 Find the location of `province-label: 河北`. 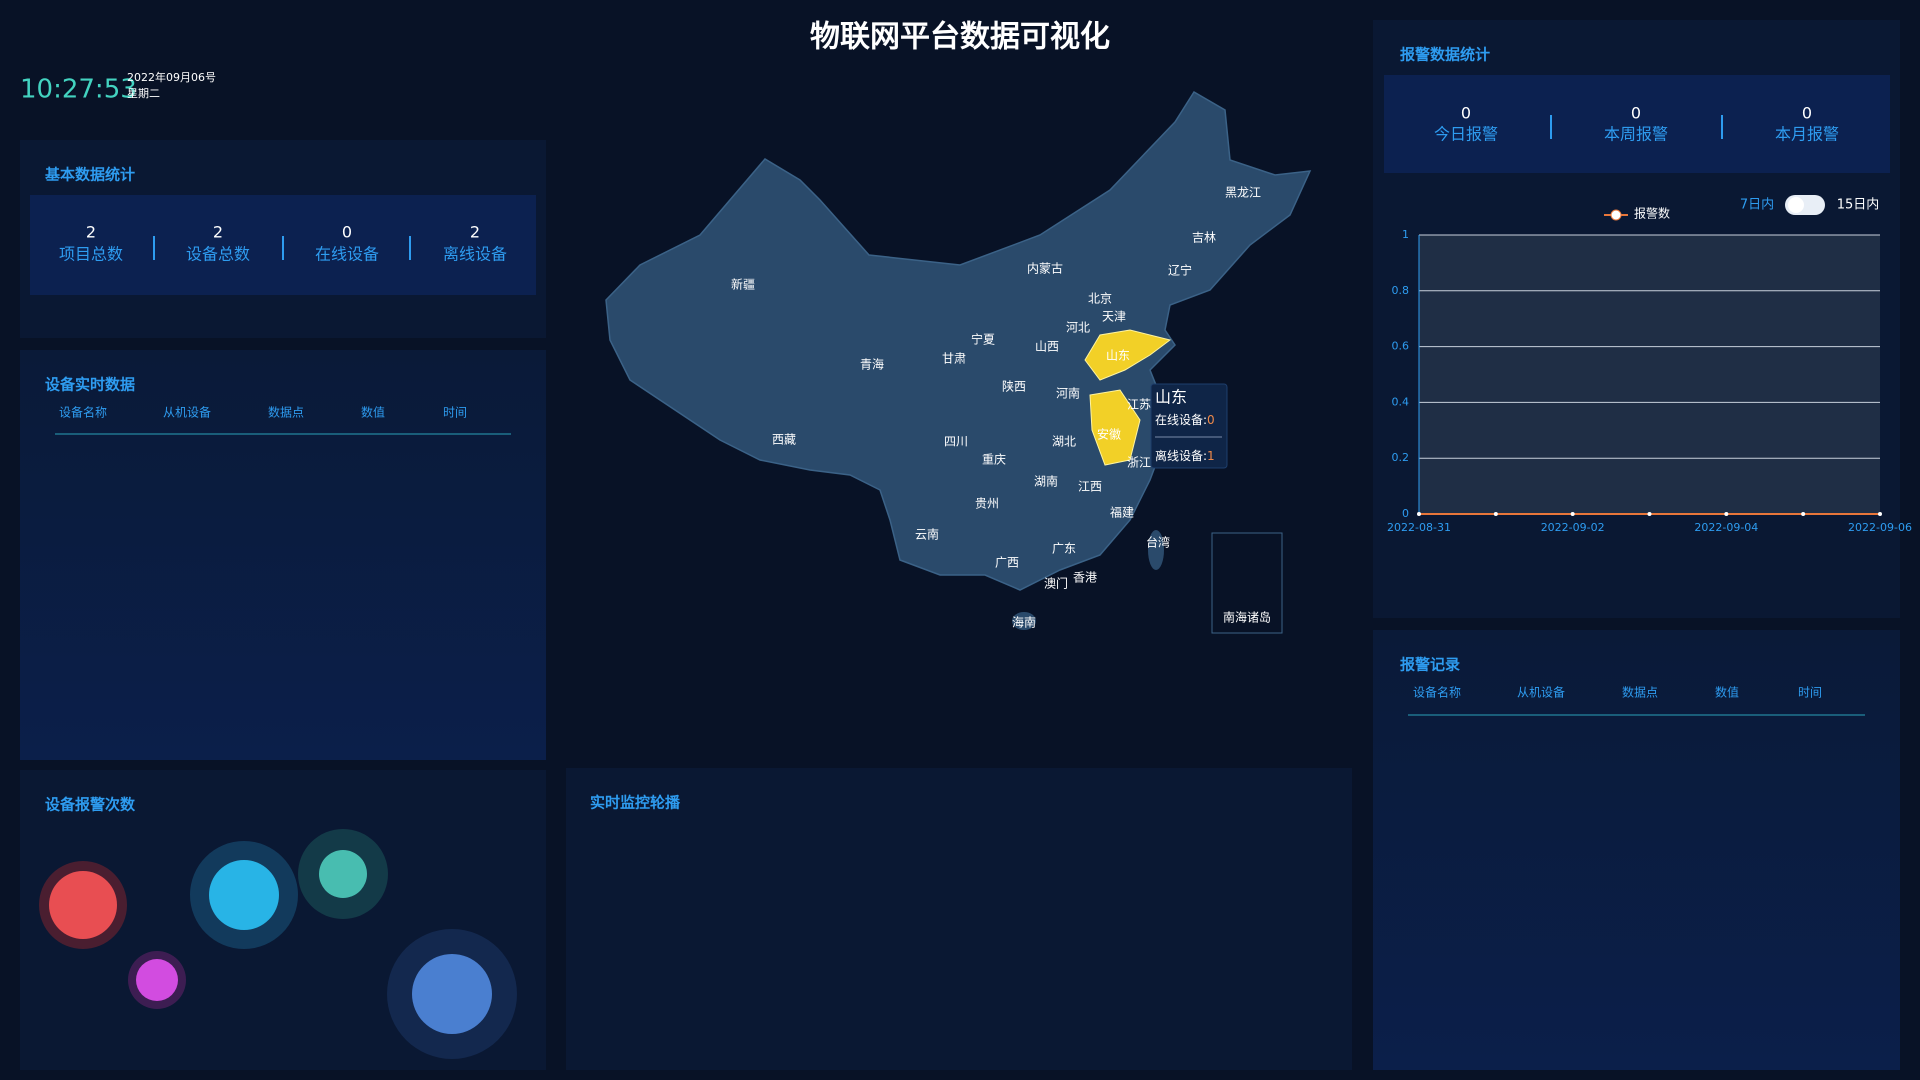

province-label: 河北 is located at coordinates (1078, 328).